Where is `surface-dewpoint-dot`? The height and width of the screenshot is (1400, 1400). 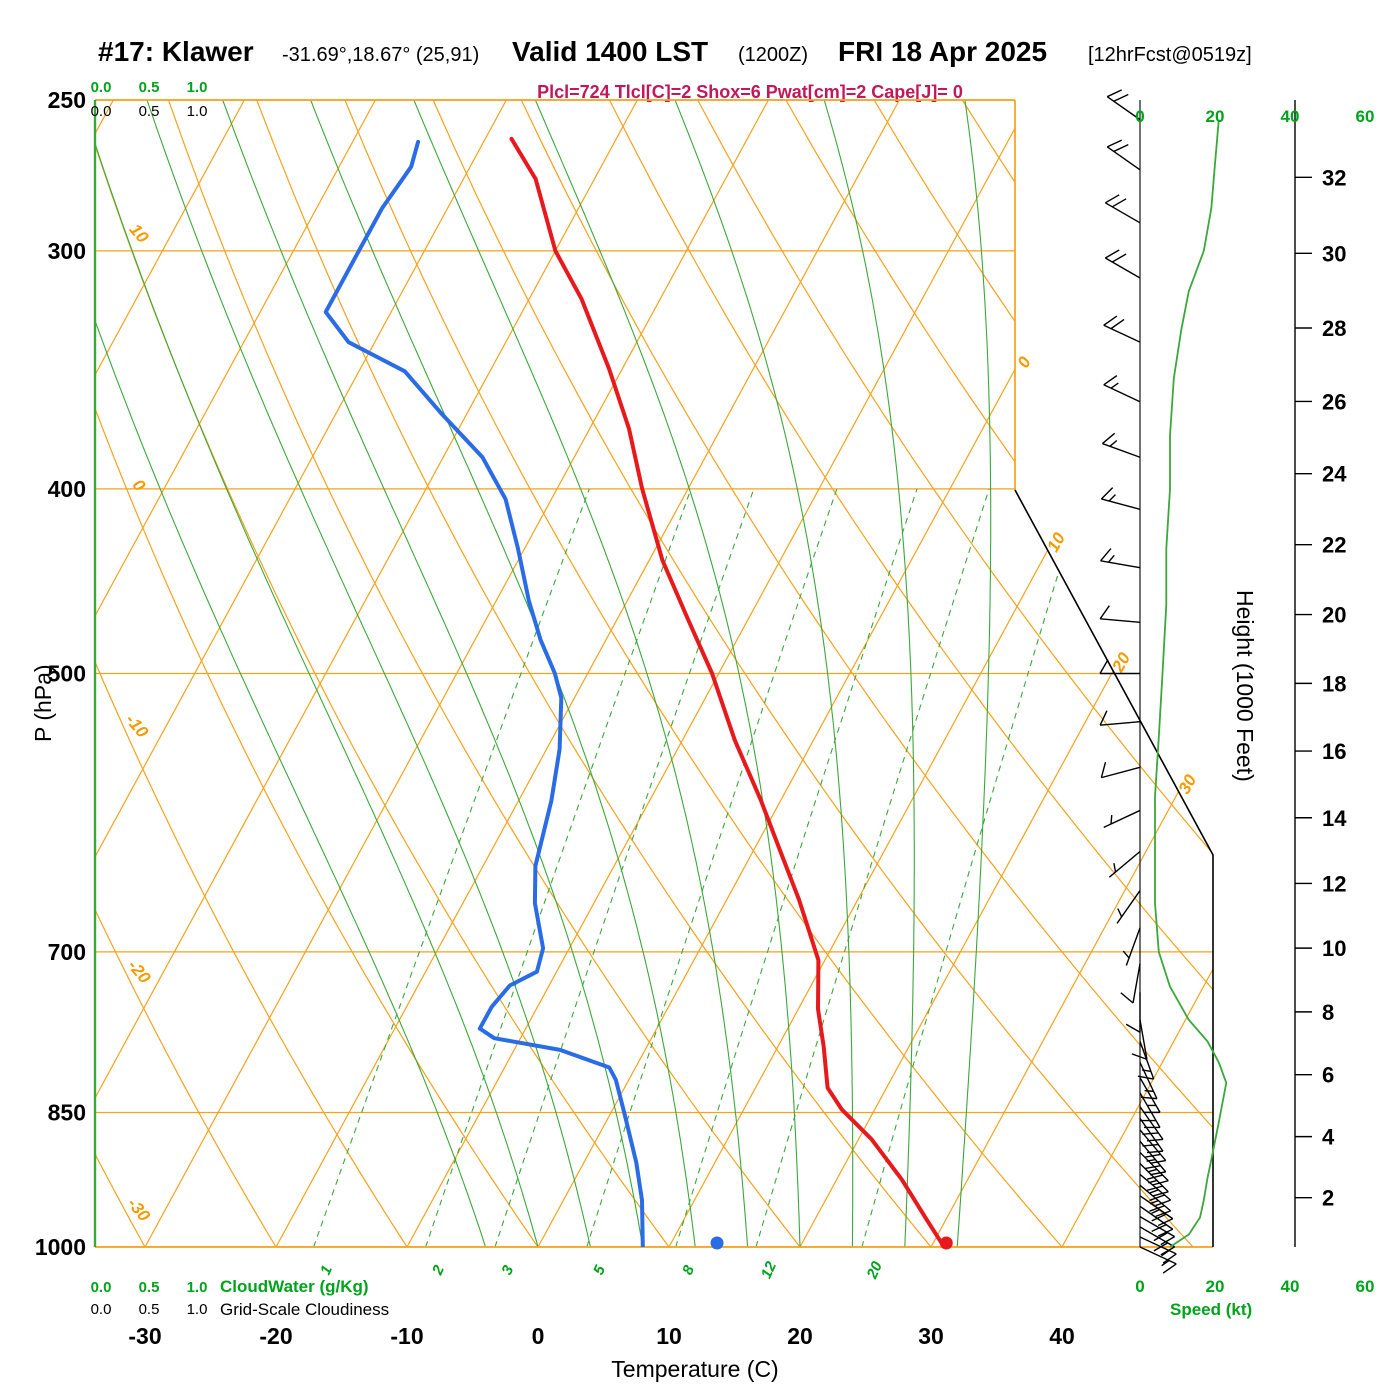
surface-dewpoint-dot is located at coordinates (717, 1243).